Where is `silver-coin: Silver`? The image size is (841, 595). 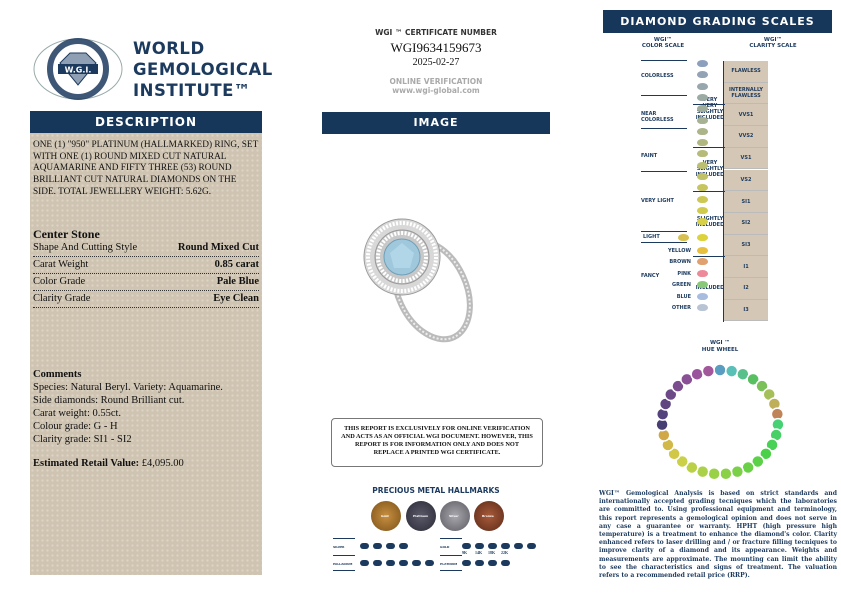 silver-coin: Silver is located at coordinates (455, 516).